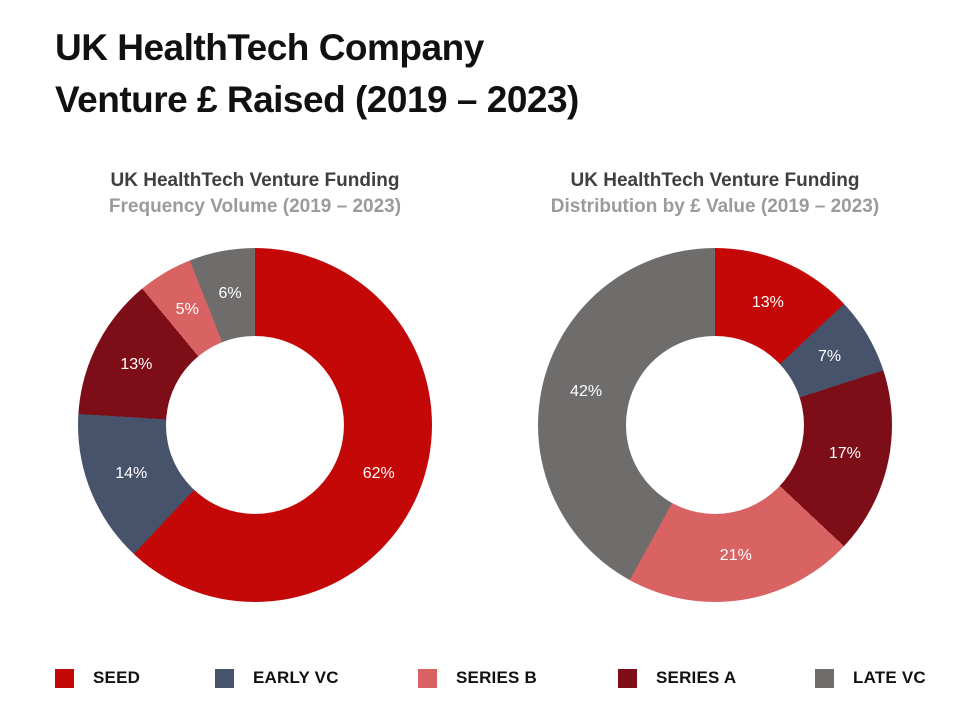 The width and height of the screenshot is (960, 720). What do you see at coordinates (269, 47) in the screenshot?
I see `slide-title-line1: UK HealthTech Company` at bounding box center [269, 47].